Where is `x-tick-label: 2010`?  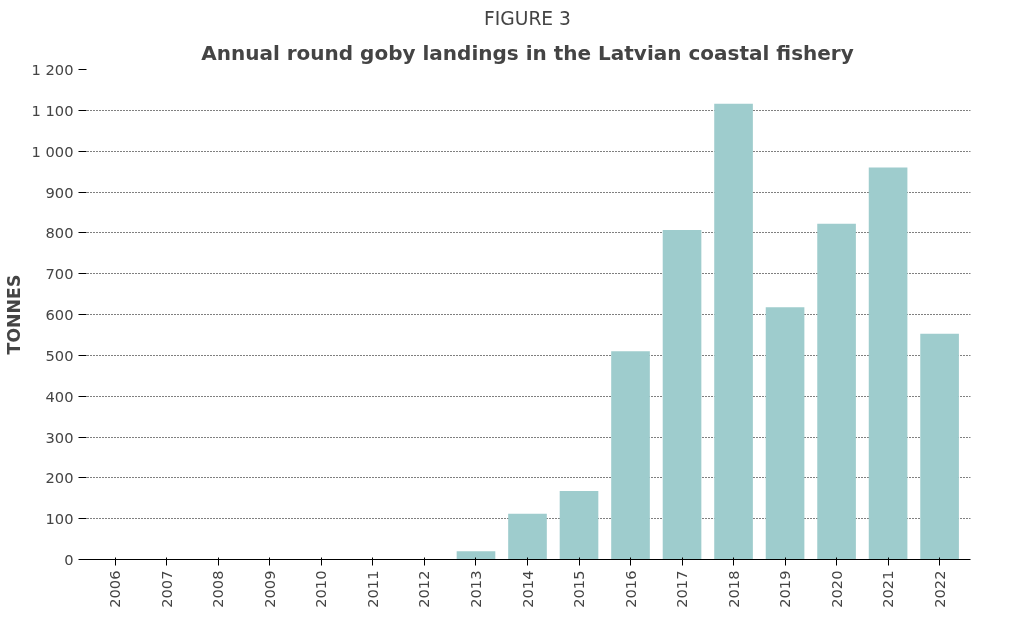
x-tick-label: 2010 is located at coordinates (321, 589).